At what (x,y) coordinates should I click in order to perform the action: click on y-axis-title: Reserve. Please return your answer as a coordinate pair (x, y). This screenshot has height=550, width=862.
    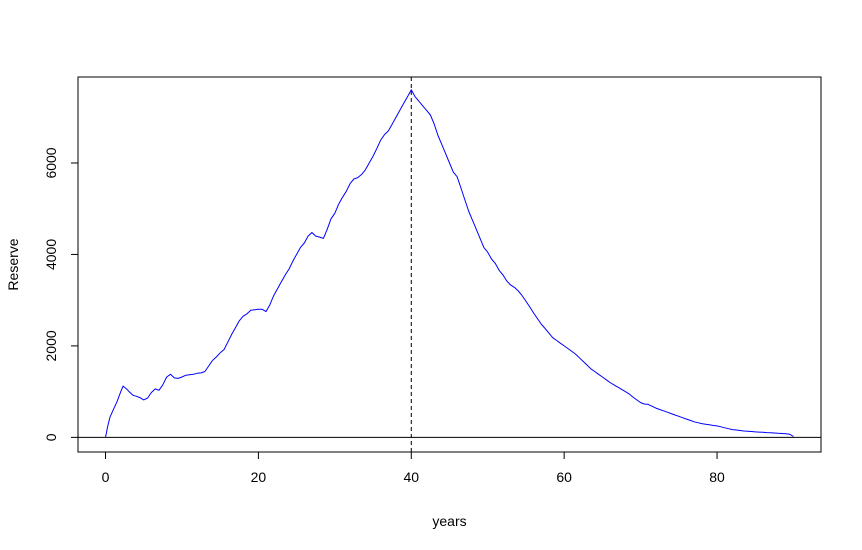
    Looking at the image, I should click on (13, 264).